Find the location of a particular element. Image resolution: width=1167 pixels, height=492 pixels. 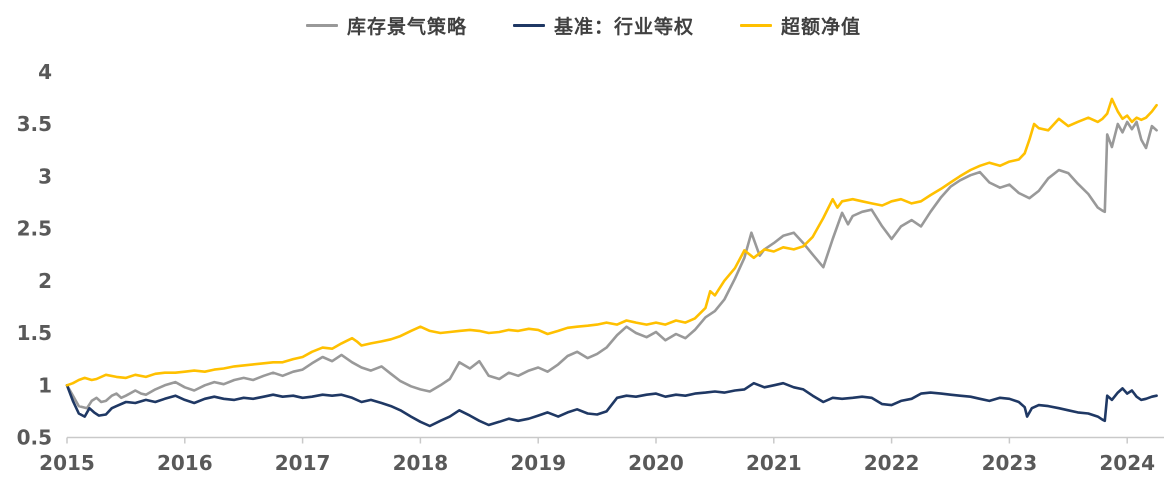

chart-legend: 库存景气策略 基准：行业等权 超额净值 is located at coordinates (583, 25).